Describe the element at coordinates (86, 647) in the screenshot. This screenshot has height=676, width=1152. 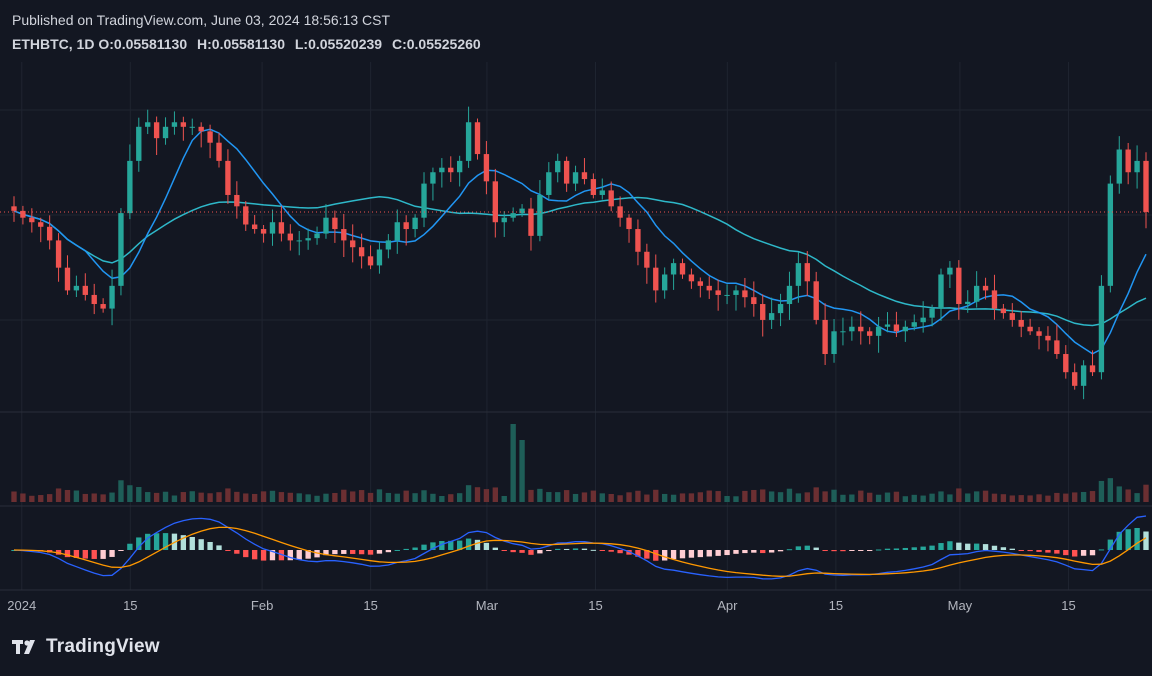
I see `tradingview-logo: TradingView` at that location.